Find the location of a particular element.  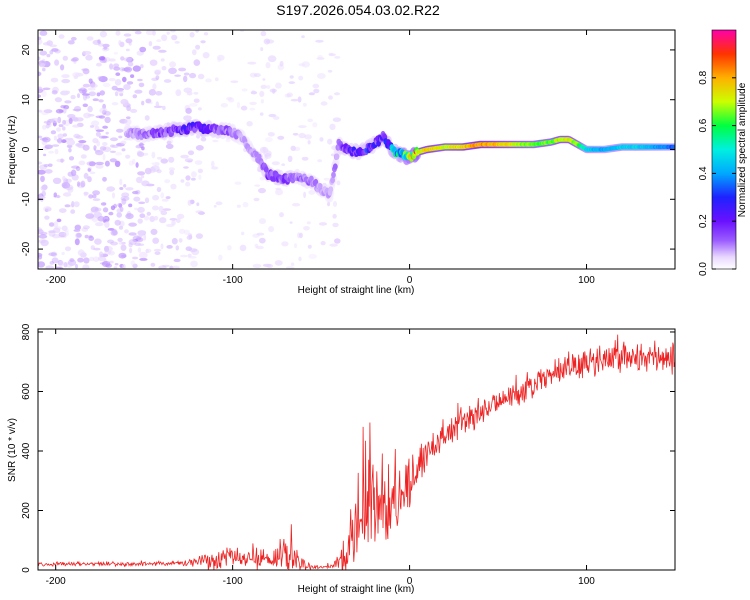

spectrogram-x-tick-label: 100 is located at coordinates (586, 280).